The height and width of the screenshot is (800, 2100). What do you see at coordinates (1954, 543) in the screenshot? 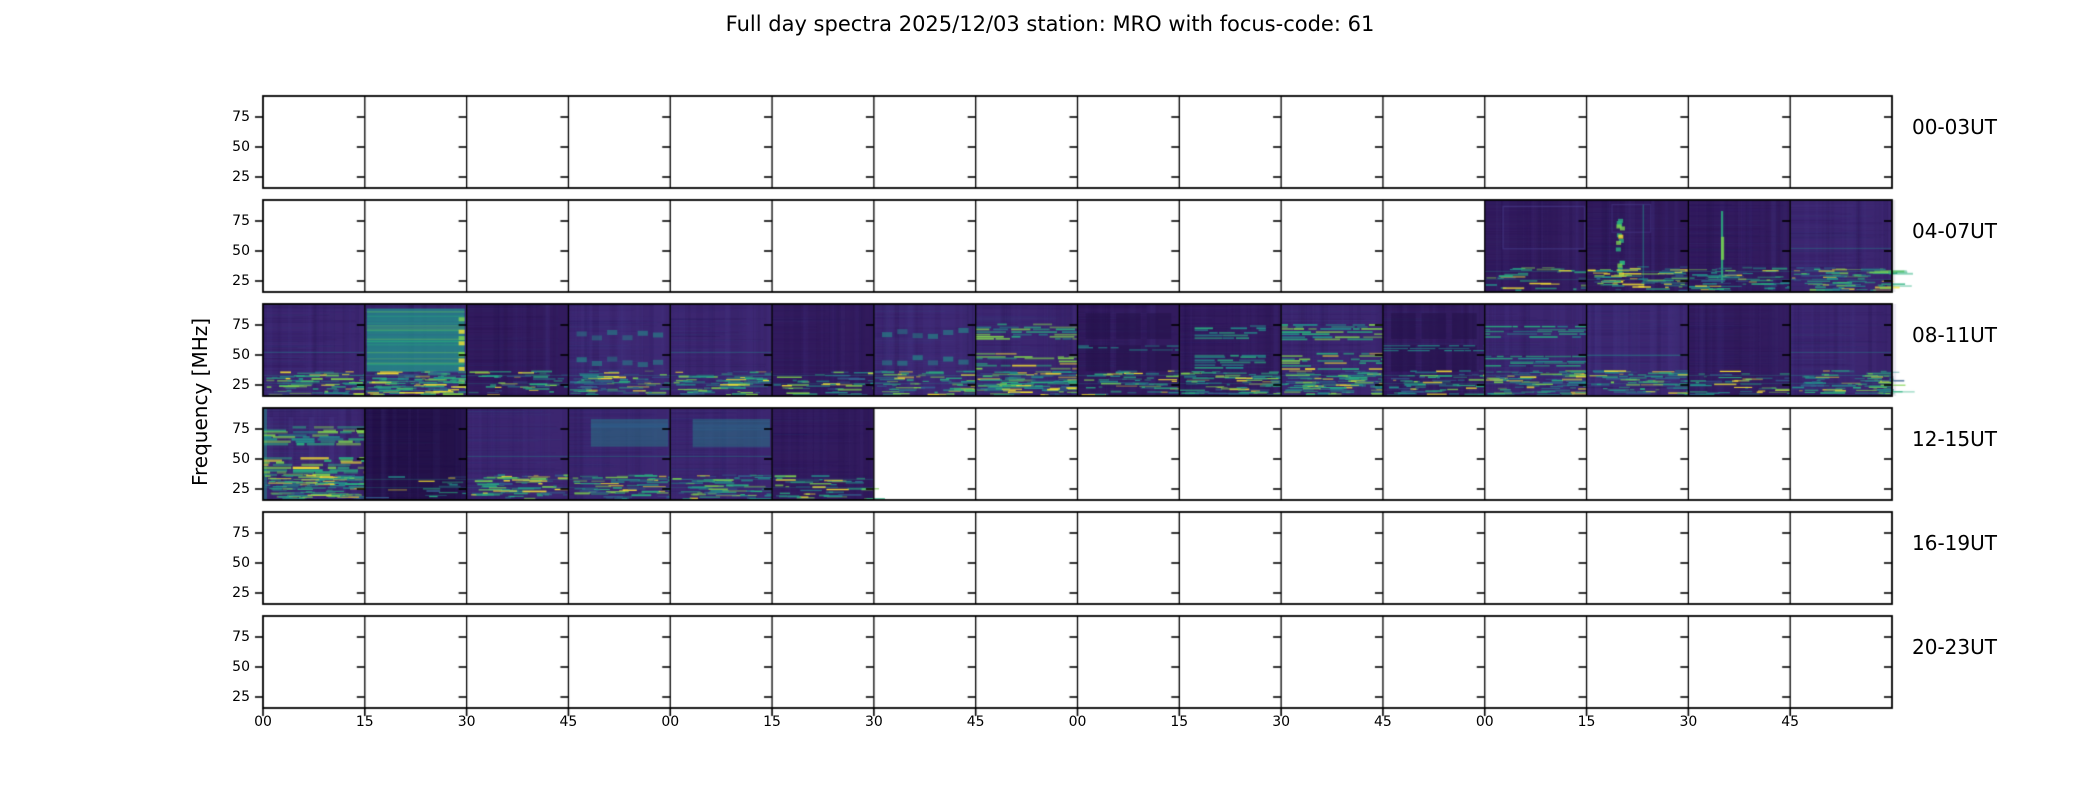
I see `row-label: 16-19UT` at bounding box center [1954, 543].